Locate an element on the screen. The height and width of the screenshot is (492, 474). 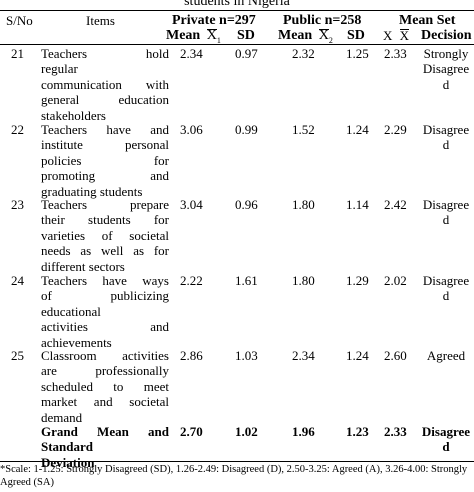
row-21-item-line: Teachers hold is located at coordinates (105, 53).